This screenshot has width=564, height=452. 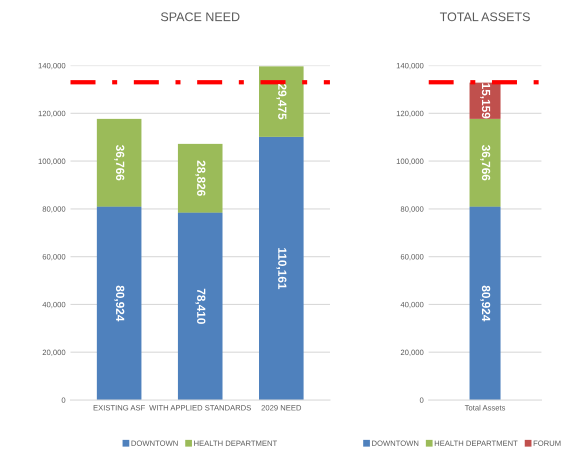 I want to click on data-label: 110,161, so click(x=281, y=269).